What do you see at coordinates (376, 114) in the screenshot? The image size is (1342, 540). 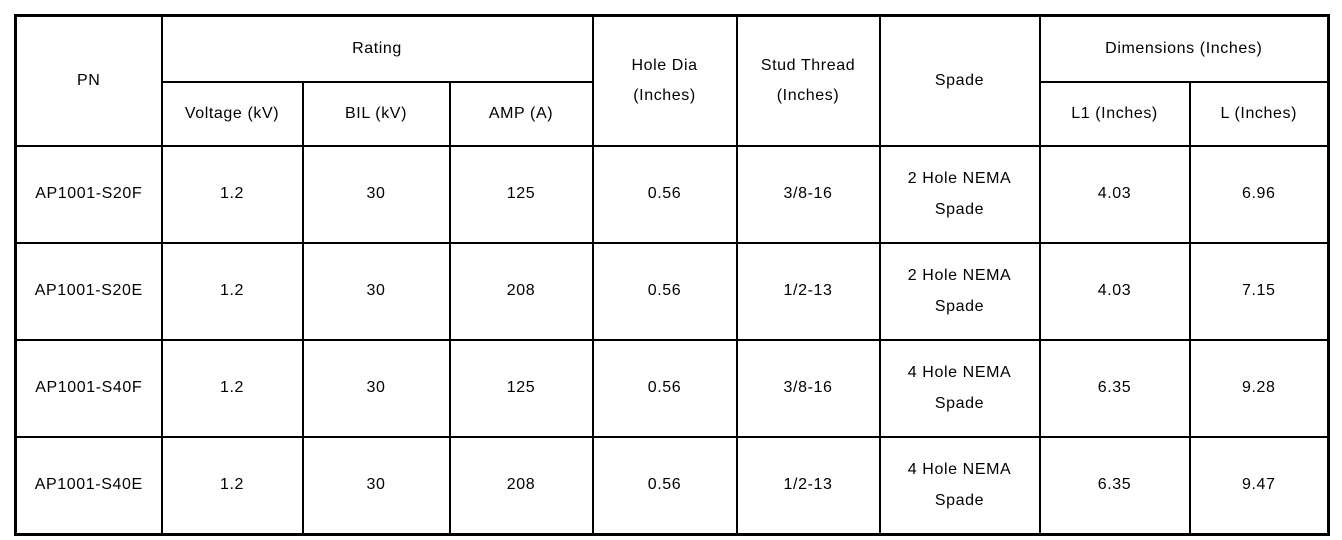 I see `column-header-bil: BIL (kV)` at bounding box center [376, 114].